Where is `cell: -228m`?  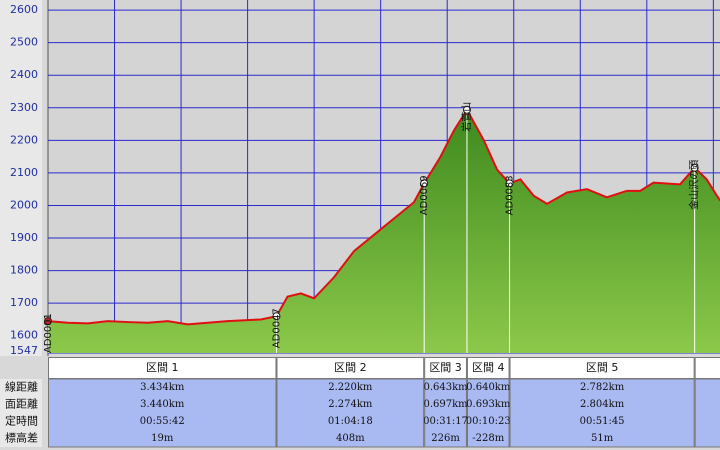
cell: -228m is located at coordinates (488, 438).